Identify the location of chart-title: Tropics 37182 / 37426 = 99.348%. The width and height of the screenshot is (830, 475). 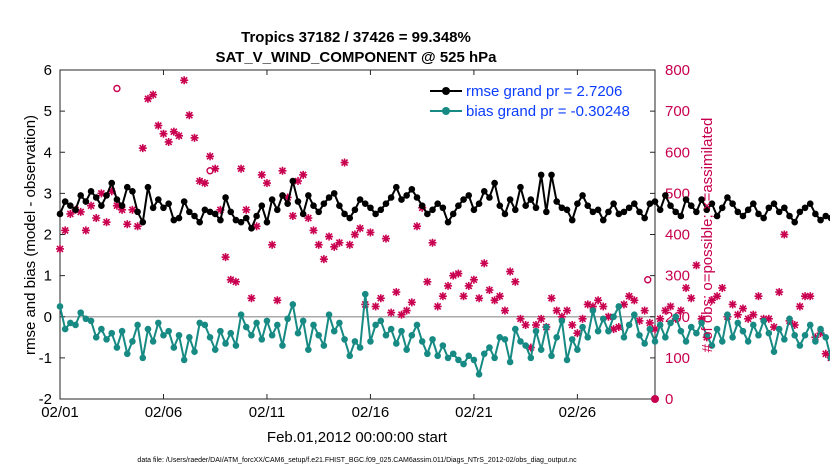
(356, 37).